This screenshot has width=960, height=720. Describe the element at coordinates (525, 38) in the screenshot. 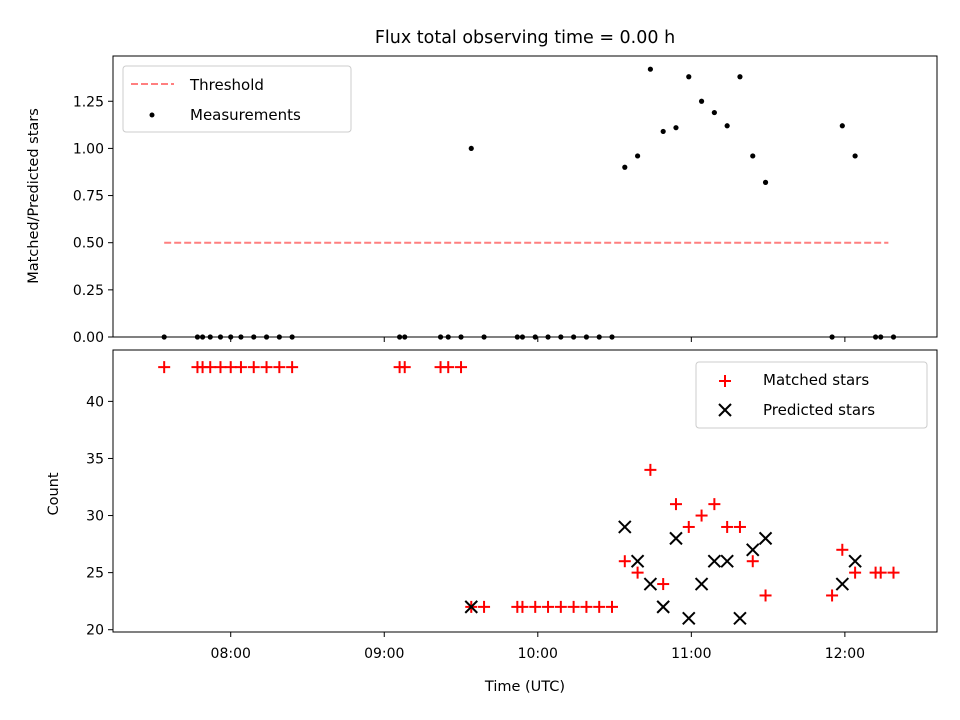

I see `top-chart-title: Flux total observing time = 0.00 h` at that location.